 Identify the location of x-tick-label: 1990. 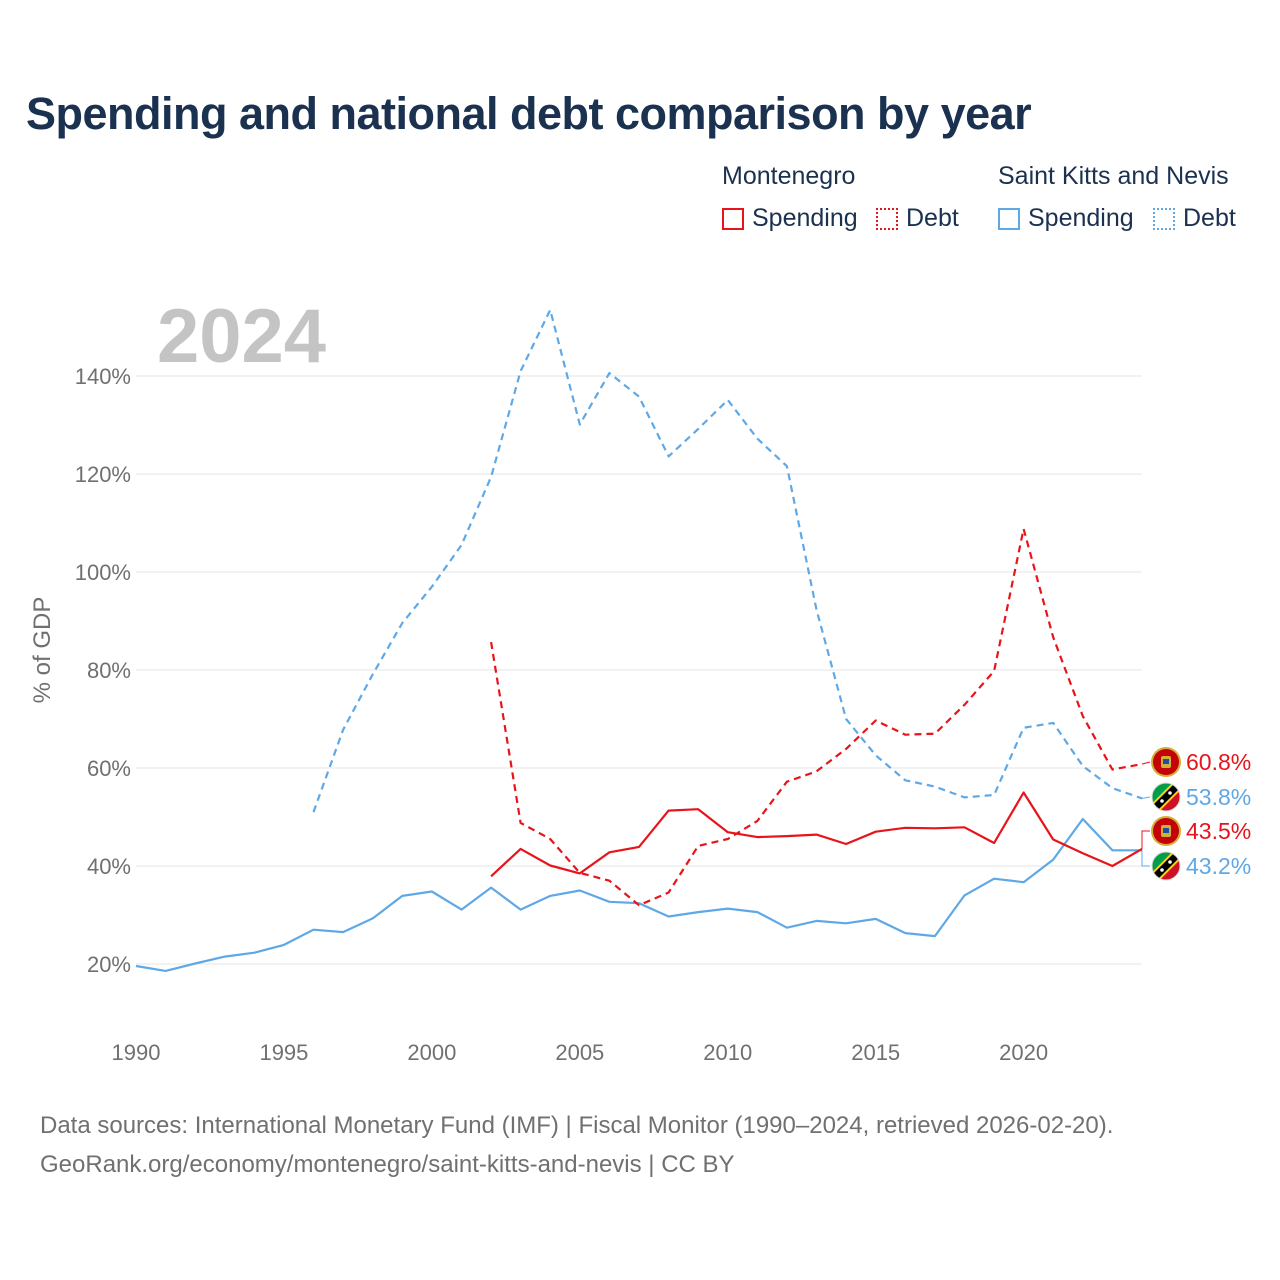
(136, 1052).